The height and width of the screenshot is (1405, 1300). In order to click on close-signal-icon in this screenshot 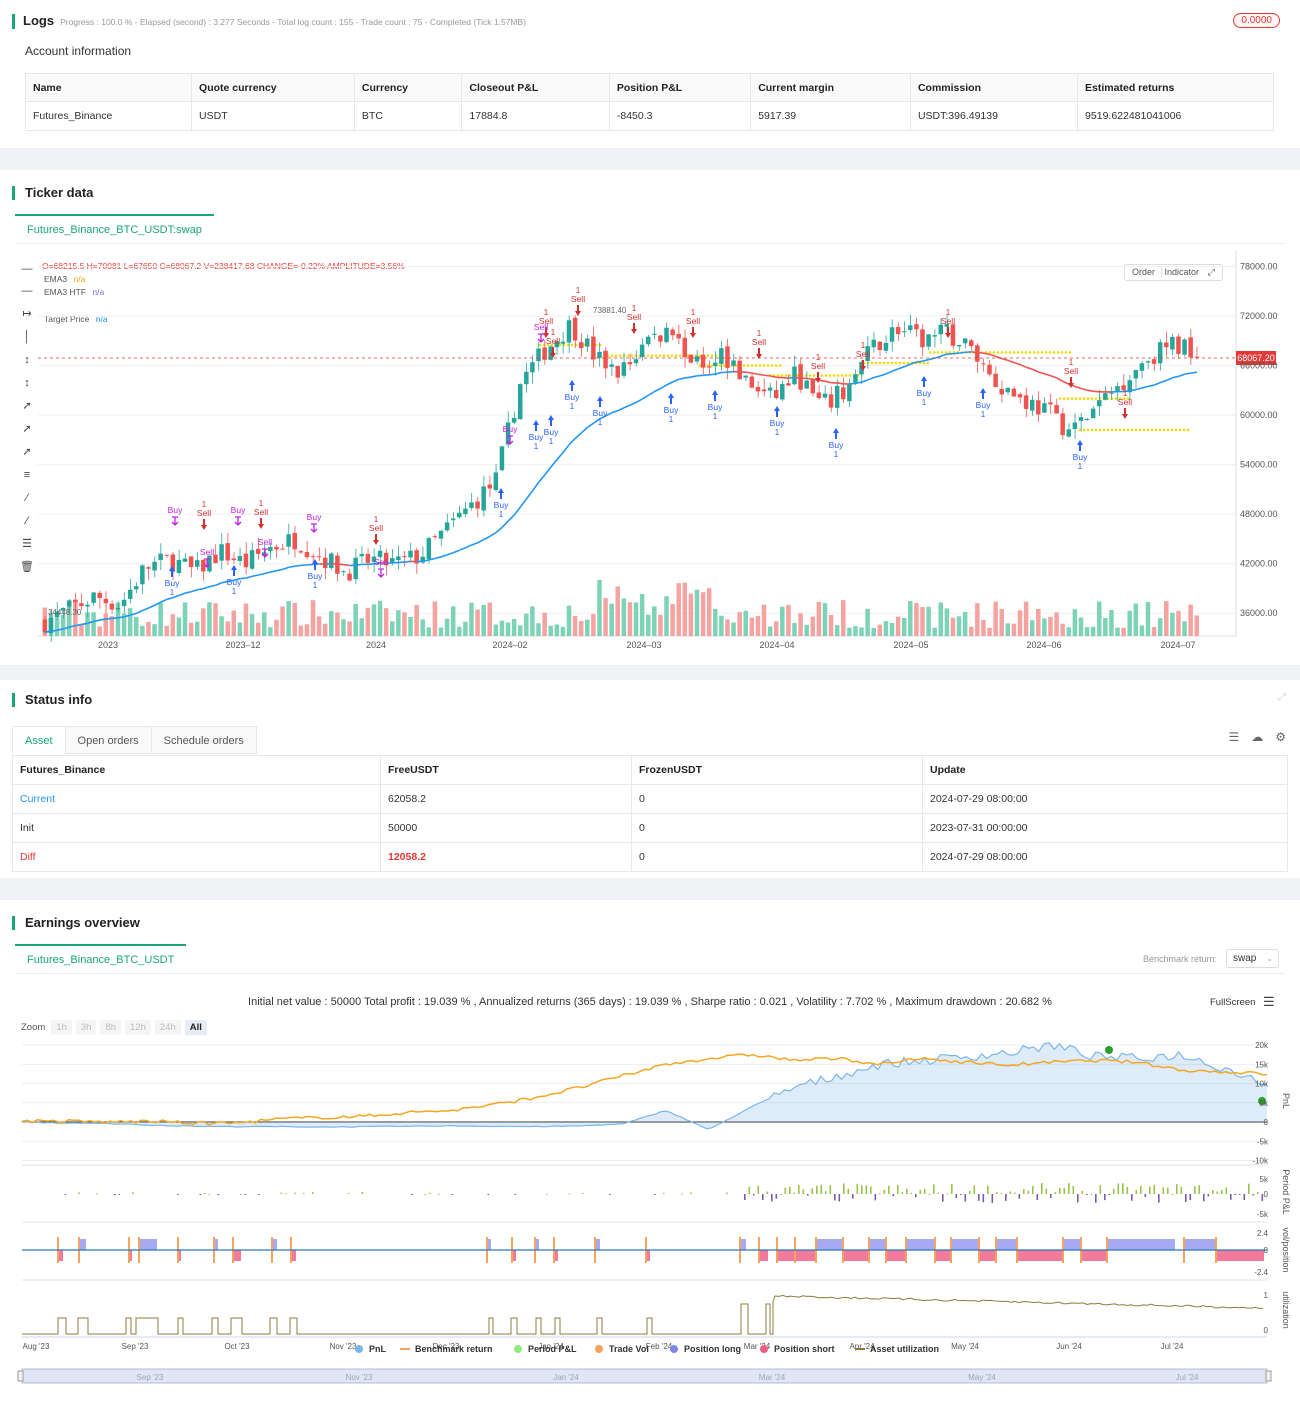, I will do `click(381, 573)`.